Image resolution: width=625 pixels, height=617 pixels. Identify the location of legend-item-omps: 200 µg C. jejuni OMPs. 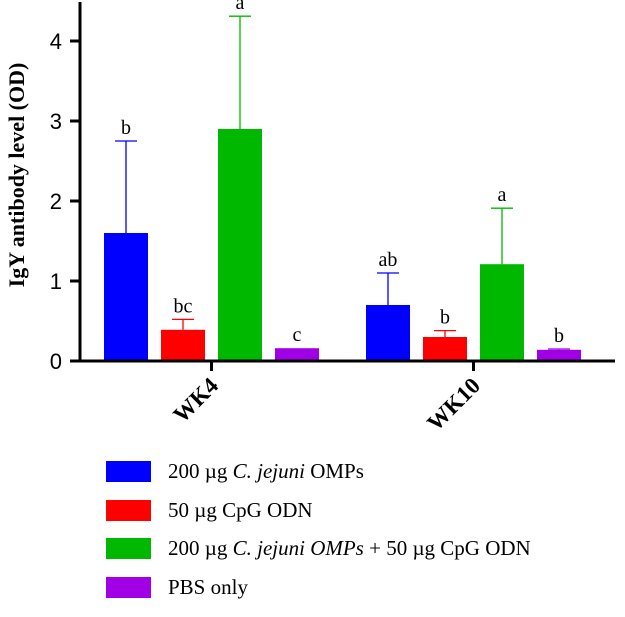
(318, 471).